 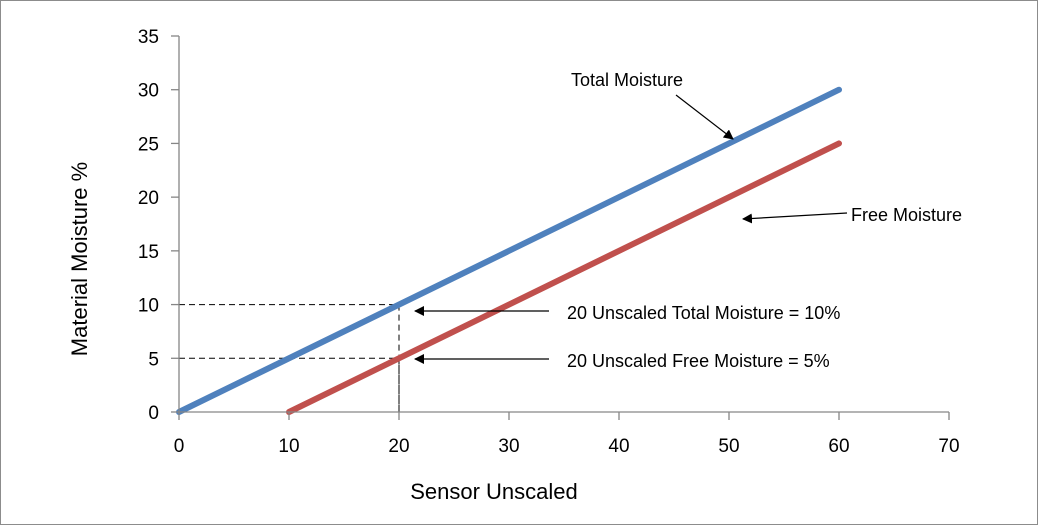 I want to click on x-tick-label: 20, so click(x=398, y=446).